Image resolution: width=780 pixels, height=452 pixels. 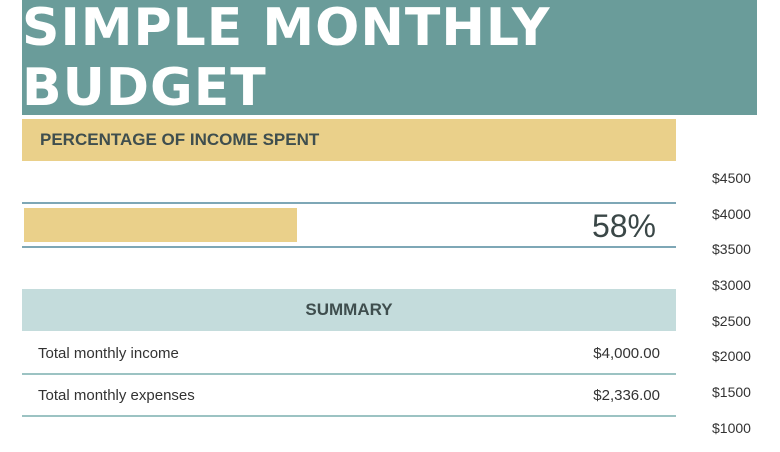 What do you see at coordinates (108, 353) in the screenshot?
I see `income-label: Total monthly income` at bounding box center [108, 353].